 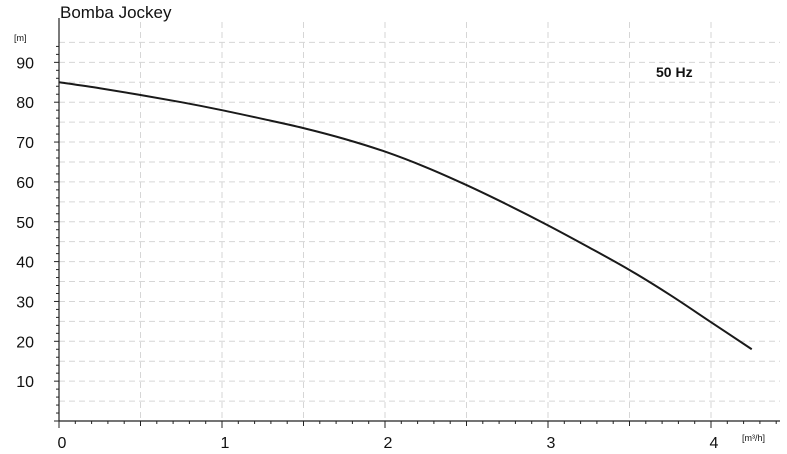 I want to click on y-tick-label: 50, so click(x=25, y=223).